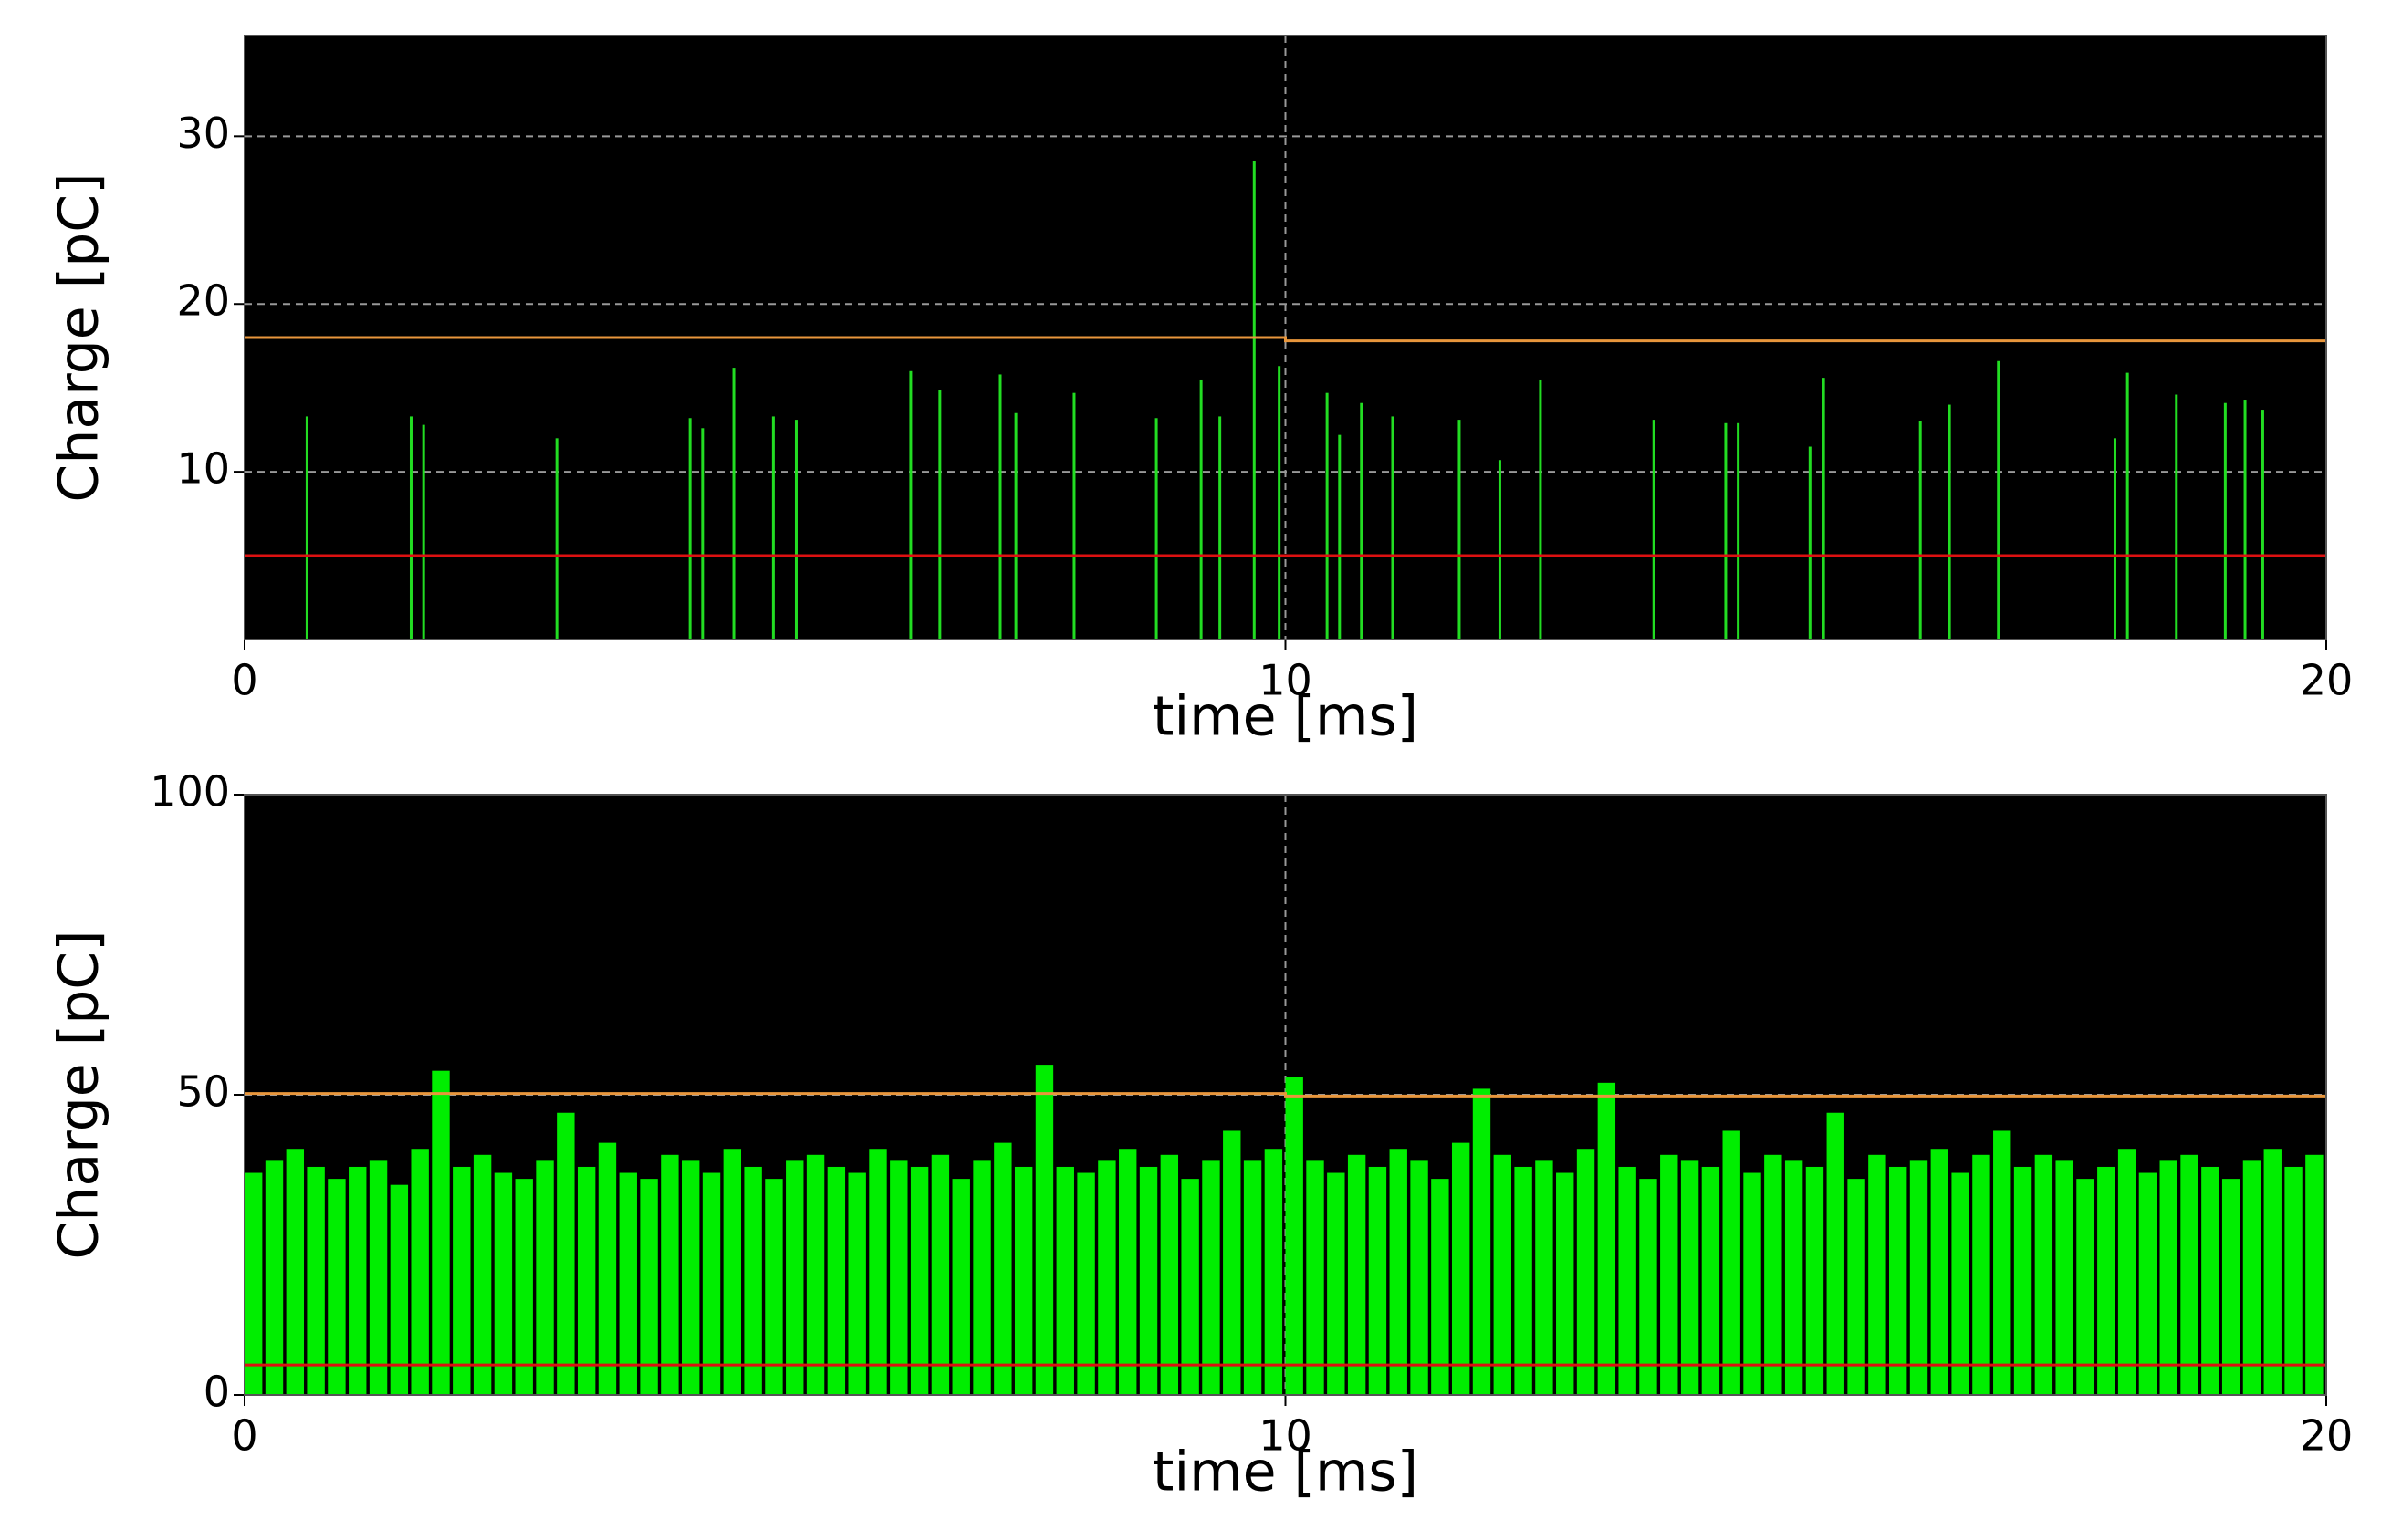  Describe the element at coordinates (217, 1392) in the screenshot. I see `y-tick-label: 0` at that location.